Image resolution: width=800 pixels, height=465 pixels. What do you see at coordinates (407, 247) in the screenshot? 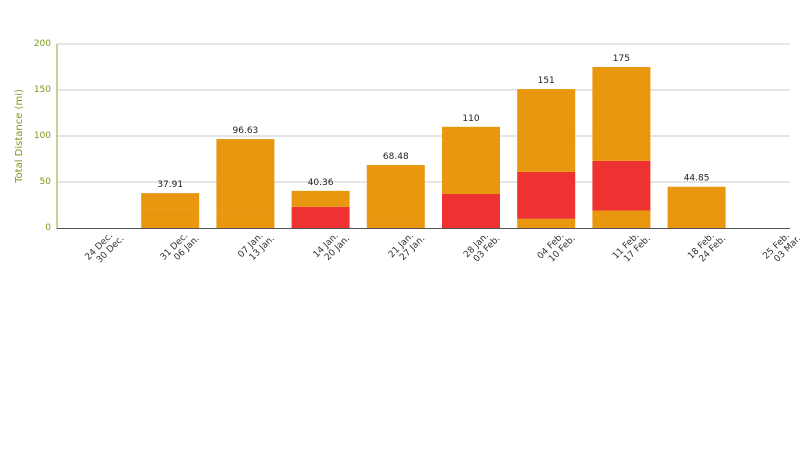
I see `x-tick-label: 21 Jan.27 Jan.` at bounding box center [407, 247].